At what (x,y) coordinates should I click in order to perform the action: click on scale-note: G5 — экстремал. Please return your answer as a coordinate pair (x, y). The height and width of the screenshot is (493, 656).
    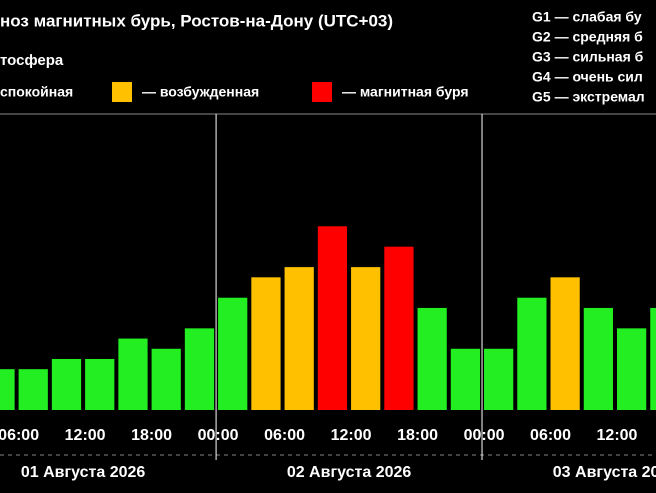
    Looking at the image, I should click on (588, 97).